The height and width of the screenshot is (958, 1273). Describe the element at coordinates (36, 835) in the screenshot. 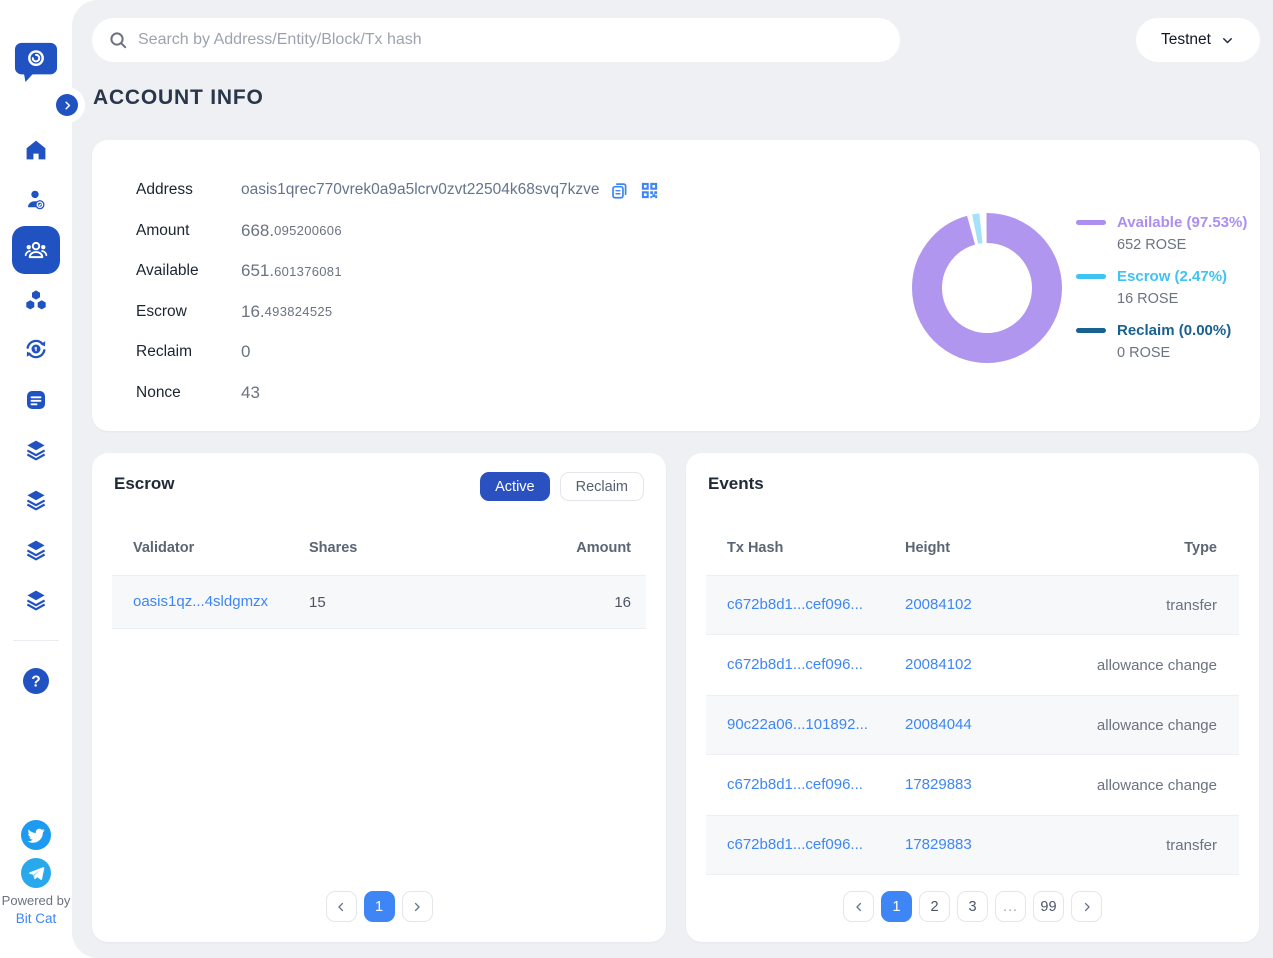

I see `twitter-link` at that location.